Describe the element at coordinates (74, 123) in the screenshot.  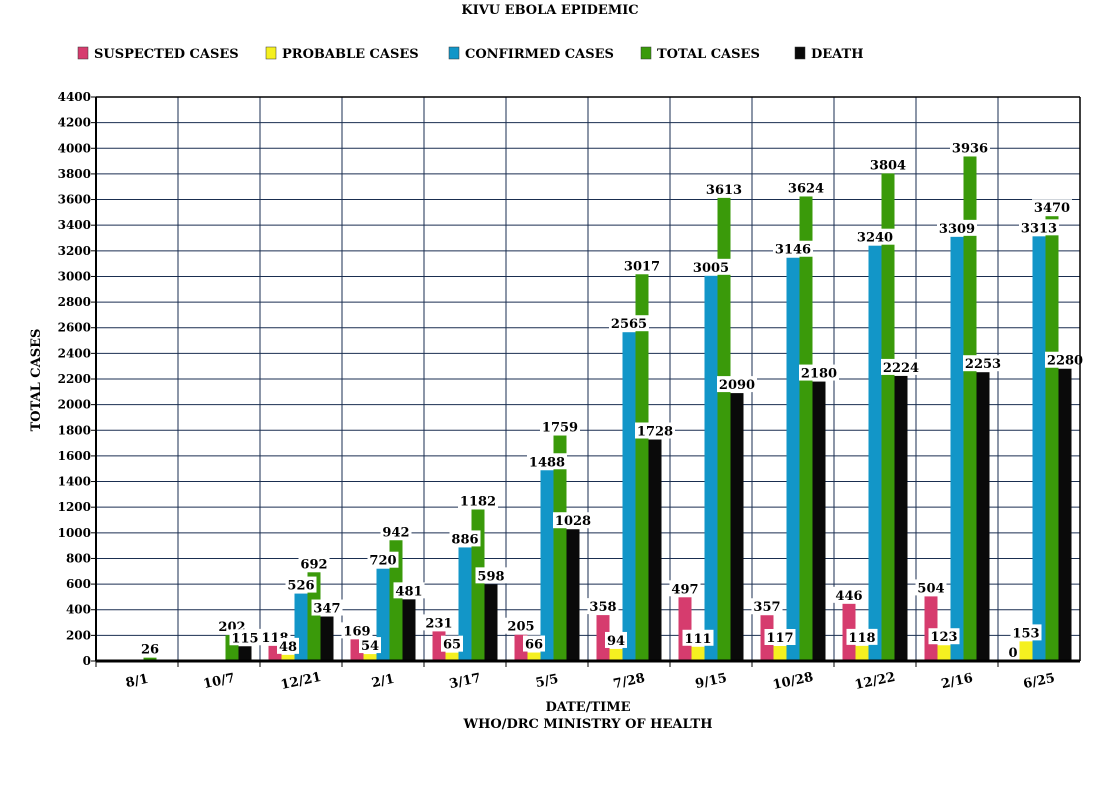
I see `y-tick-label: 4200` at that location.